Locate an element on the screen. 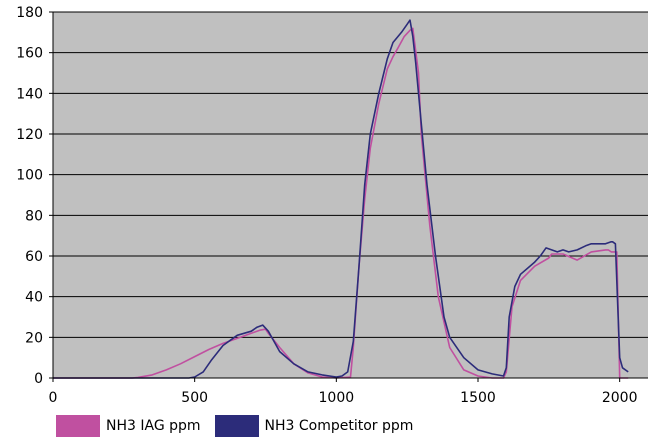 The height and width of the screenshot is (439, 649). y-tick-label: 60 is located at coordinates (34, 257).